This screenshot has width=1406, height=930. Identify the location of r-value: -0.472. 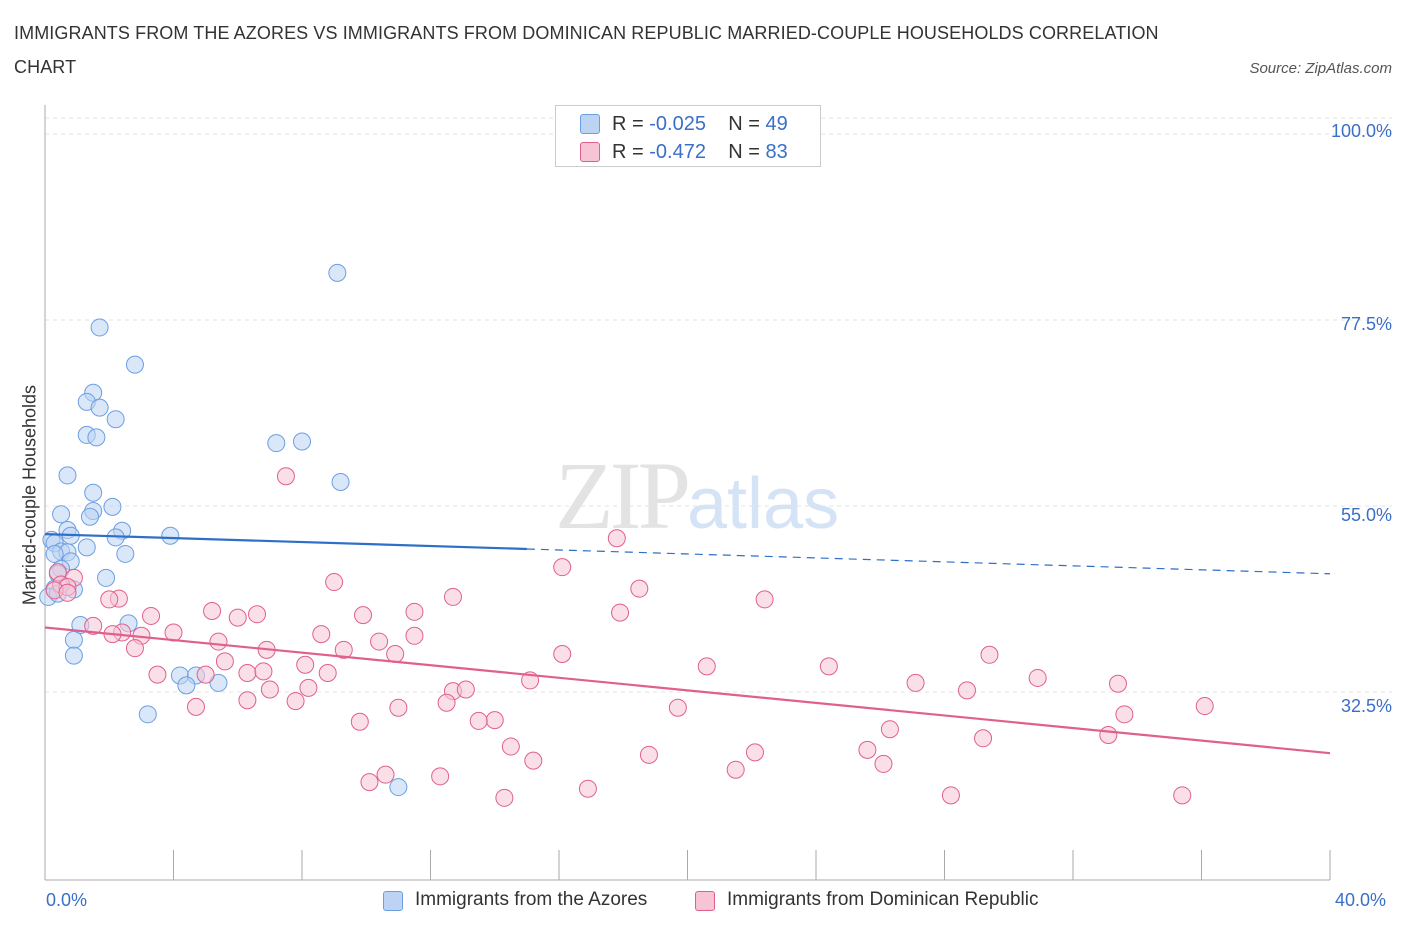
(677, 152).